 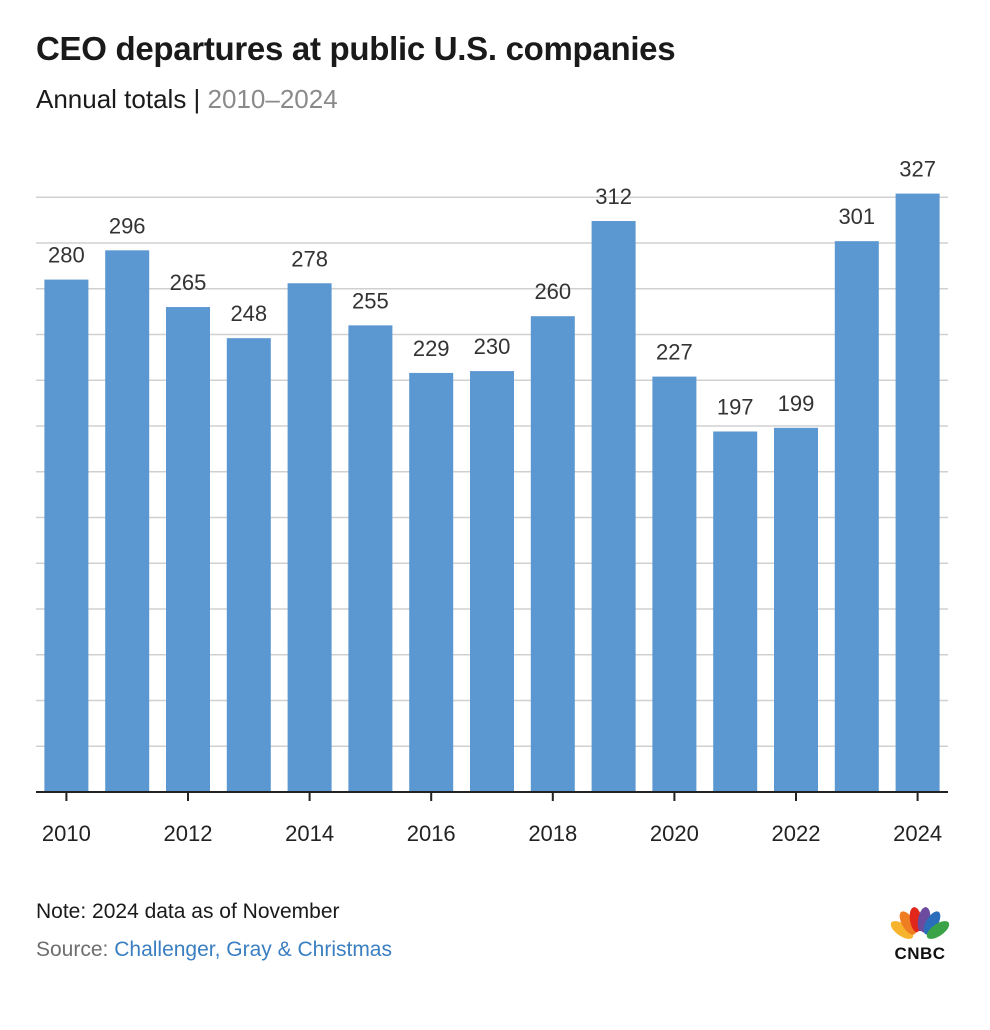 I want to click on x-tick-label-2012: 2012, so click(x=188, y=833).